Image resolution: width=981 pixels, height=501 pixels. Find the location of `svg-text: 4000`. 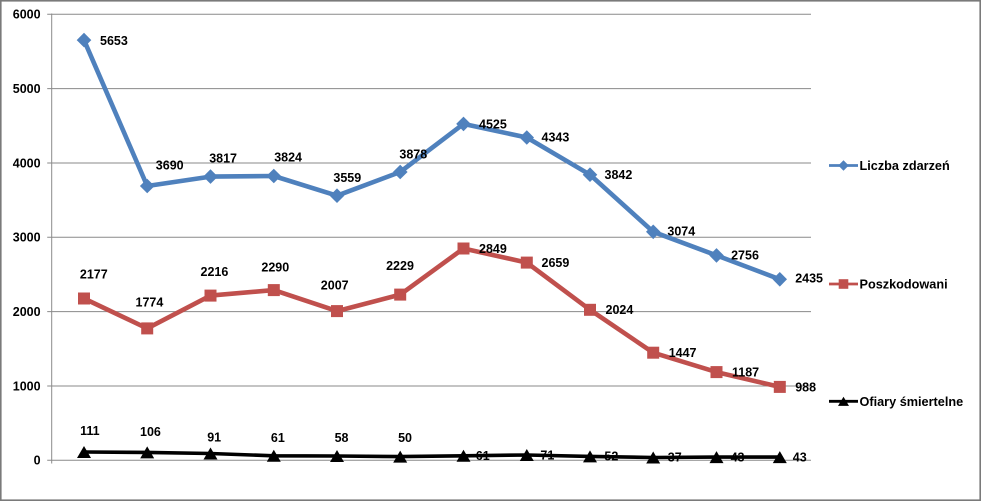

svg-text: 4000 is located at coordinates (27, 163).